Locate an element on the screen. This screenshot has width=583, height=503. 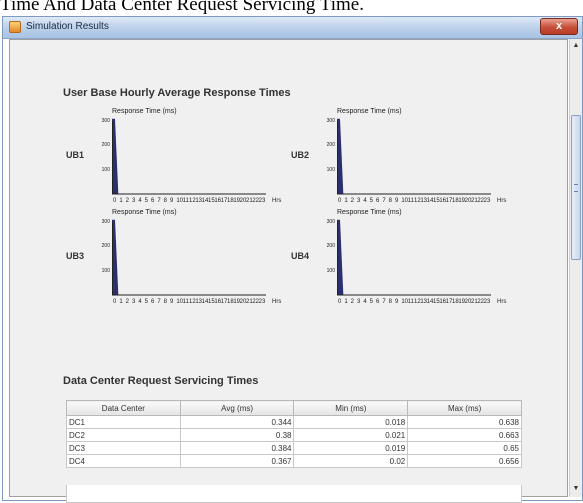
scroll-thumb is located at coordinates (576, 187).